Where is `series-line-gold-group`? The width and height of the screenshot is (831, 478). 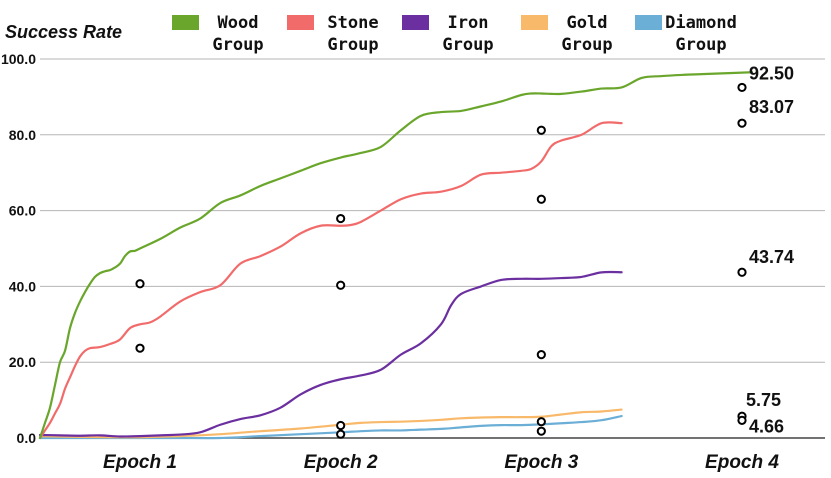
series-line-gold-group is located at coordinates (330, 423).